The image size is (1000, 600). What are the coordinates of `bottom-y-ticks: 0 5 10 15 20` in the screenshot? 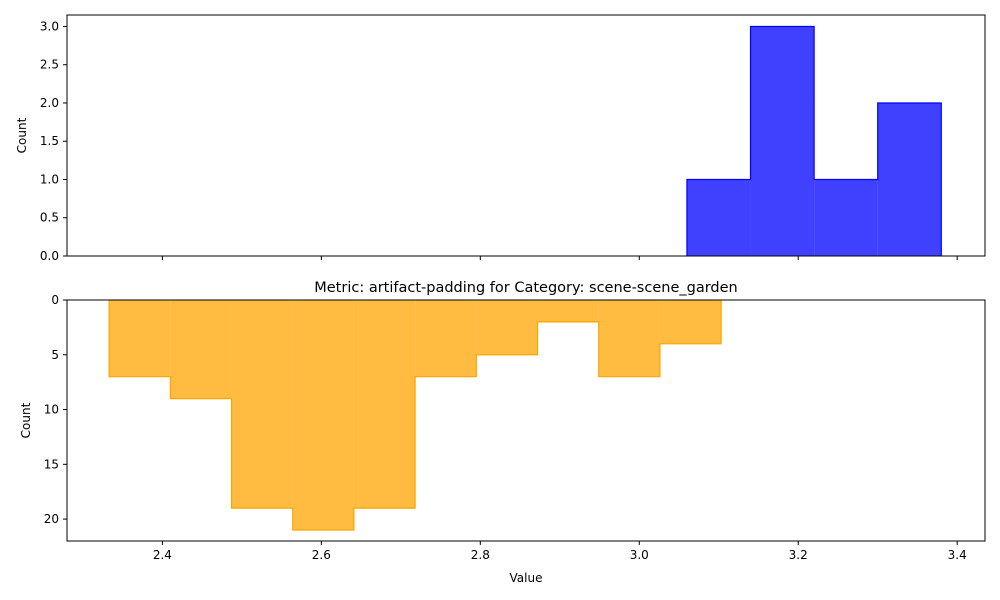 It's located at (55, 409).